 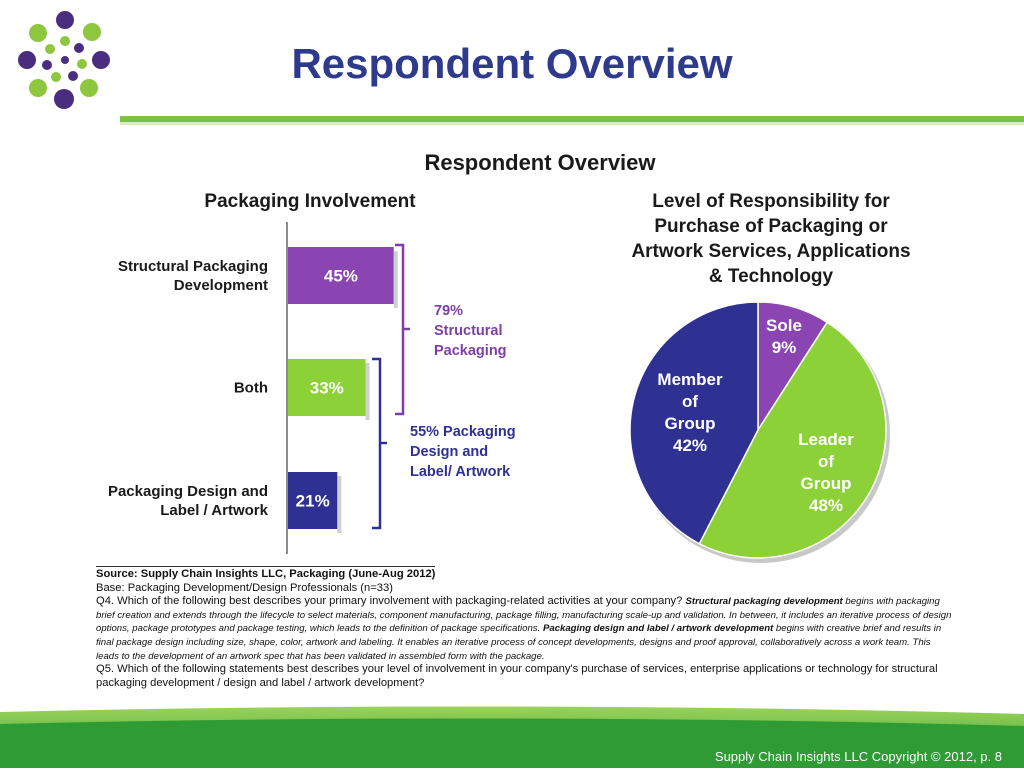 What do you see at coordinates (470, 351) in the screenshot?
I see `bracket-structural-label-line-3: Packaging` at bounding box center [470, 351].